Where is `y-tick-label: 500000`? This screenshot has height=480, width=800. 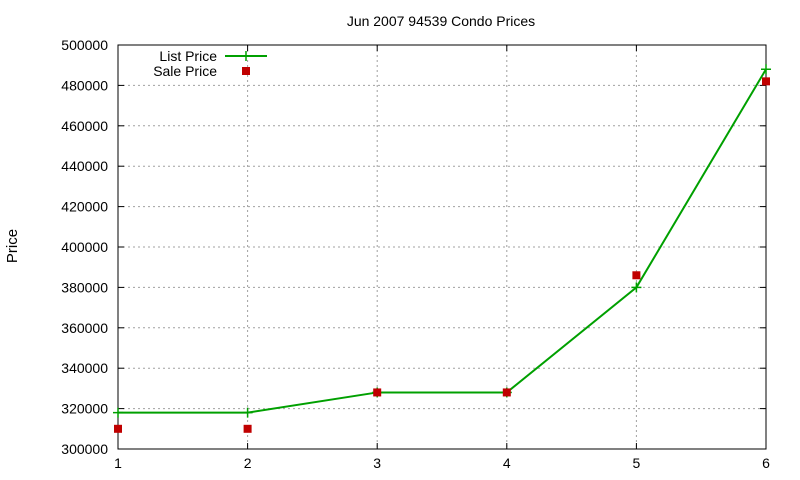
y-tick-label: 500000 is located at coordinates (84, 45).